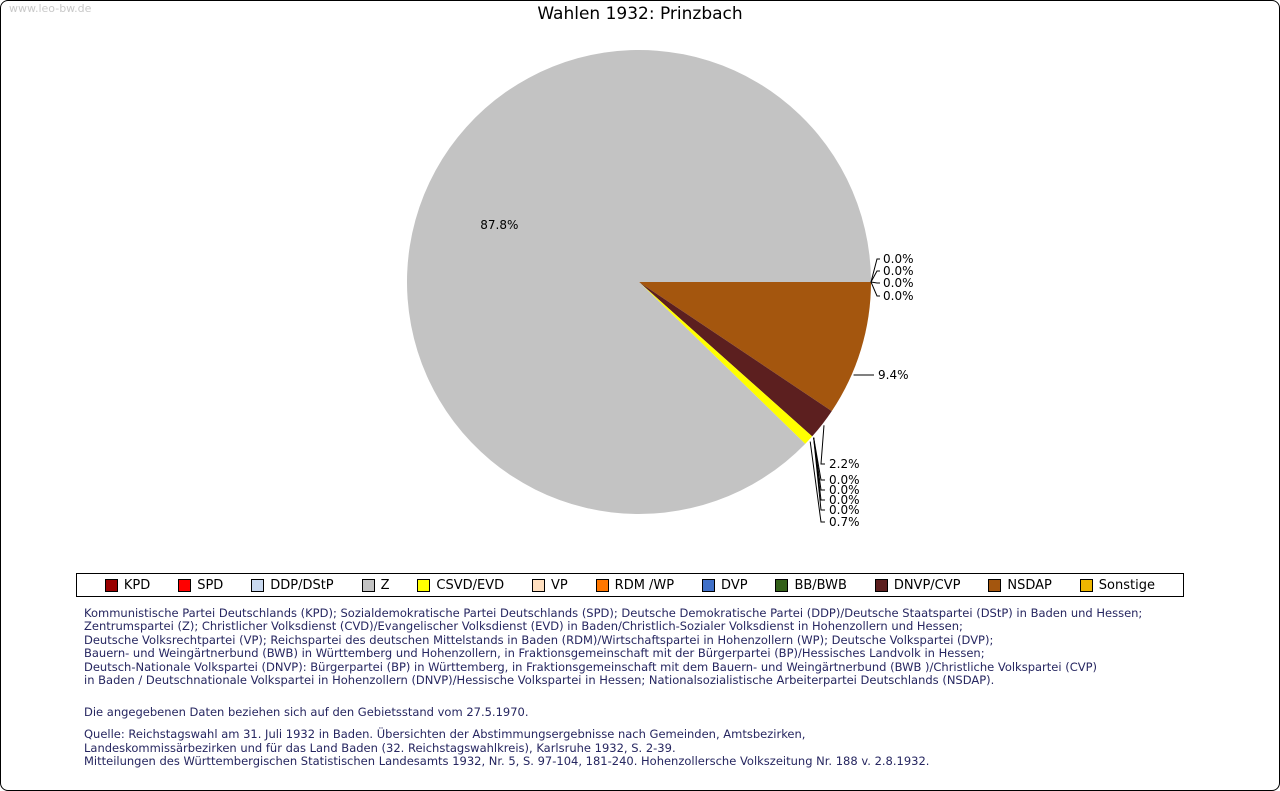 This screenshot has width=1280, height=791. I want to click on legend-item-csvd-evd: CSVD/EVD, so click(460, 585).